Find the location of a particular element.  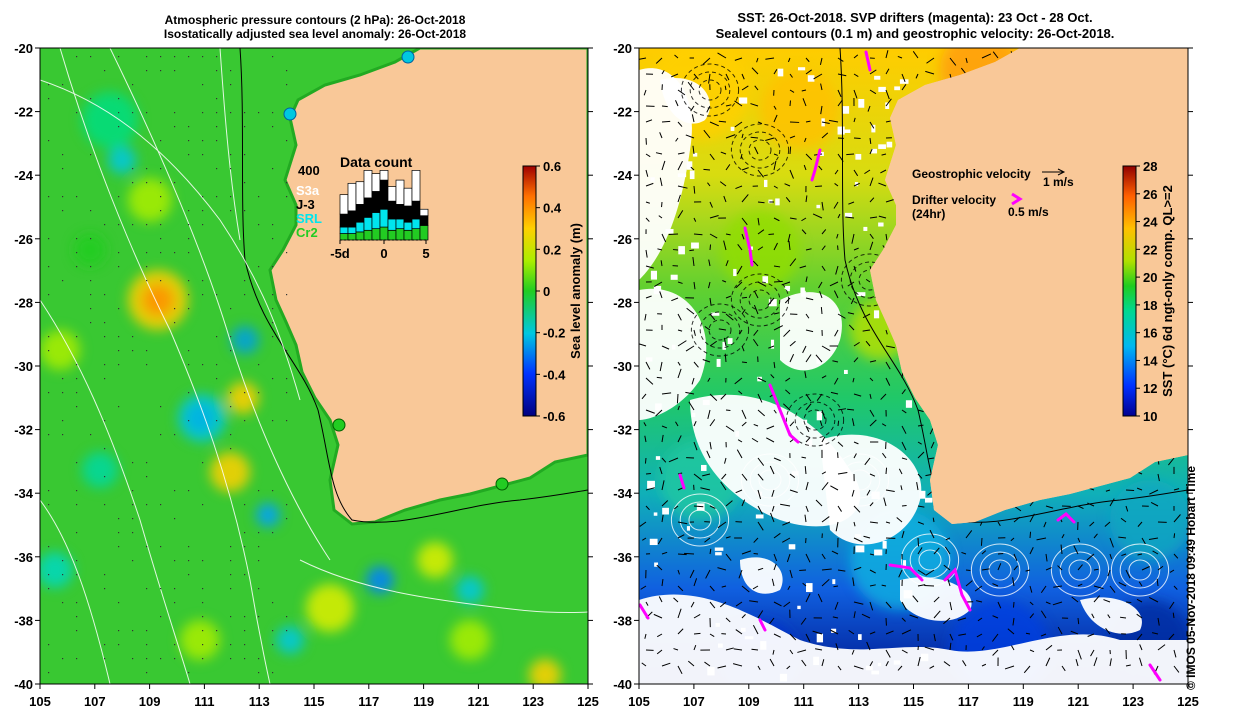

data-count-x-ticks: -5d 0 5 is located at coordinates (380, 250).